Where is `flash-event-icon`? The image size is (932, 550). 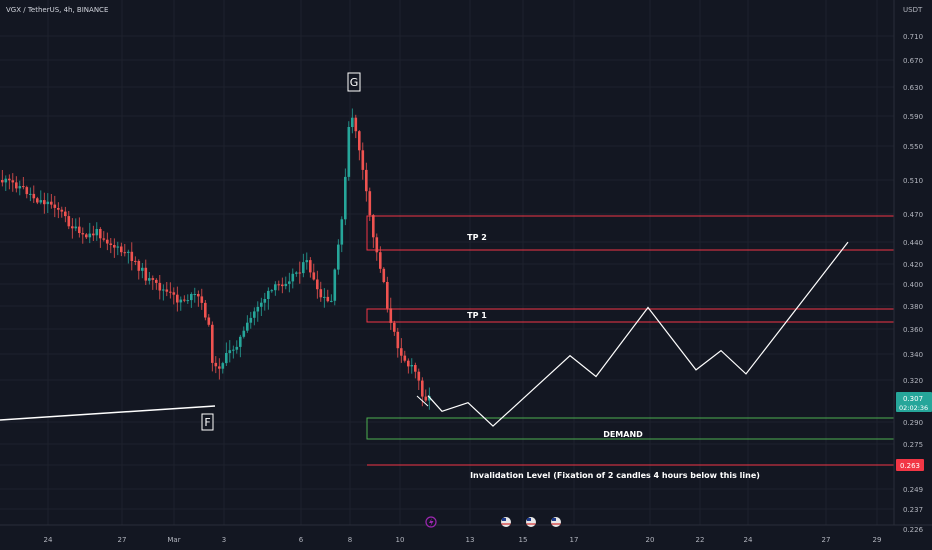
flash-event-icon is located at coordinates (431, 522).